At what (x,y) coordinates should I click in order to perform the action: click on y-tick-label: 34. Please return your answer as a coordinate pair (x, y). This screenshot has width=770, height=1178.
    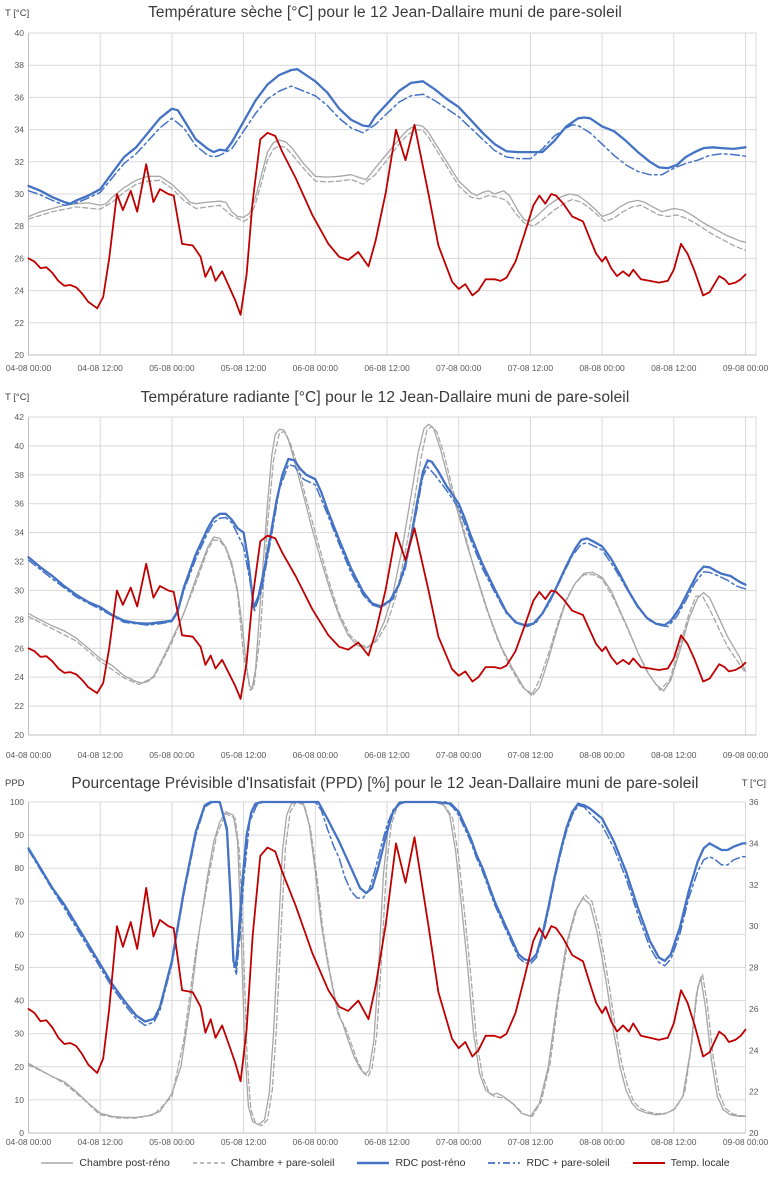
    Looking at the image, I should click on (20, 533).